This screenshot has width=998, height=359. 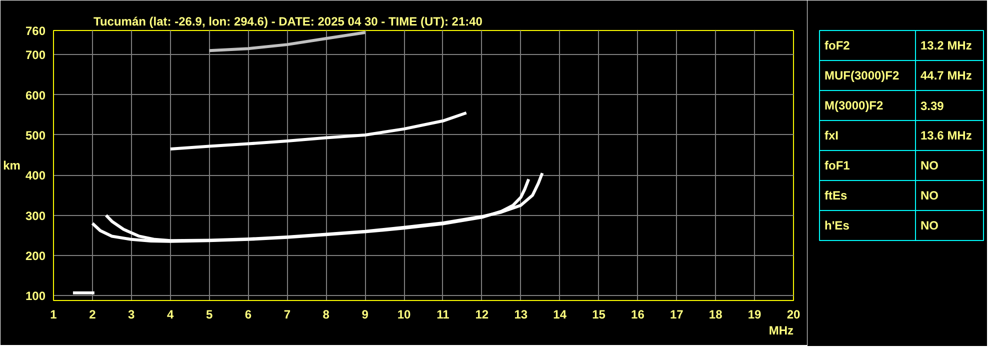 What do you see at coordinates (836, 195) in the screenshot?
I see `text: ftEs` at bounding box center [836, 195].